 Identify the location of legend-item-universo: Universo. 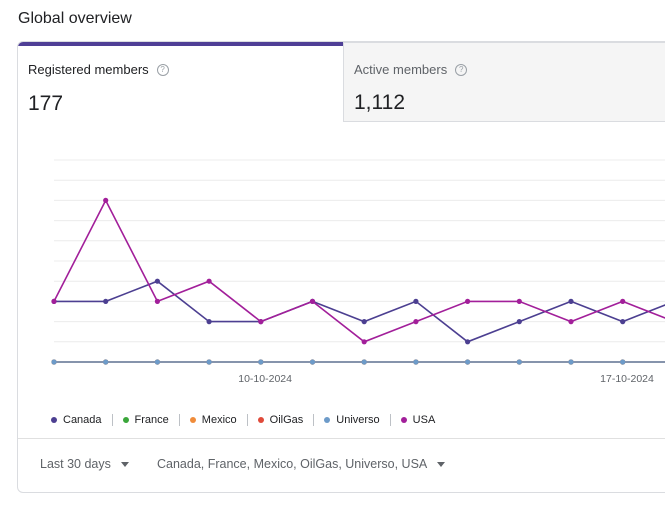
(352, 420).